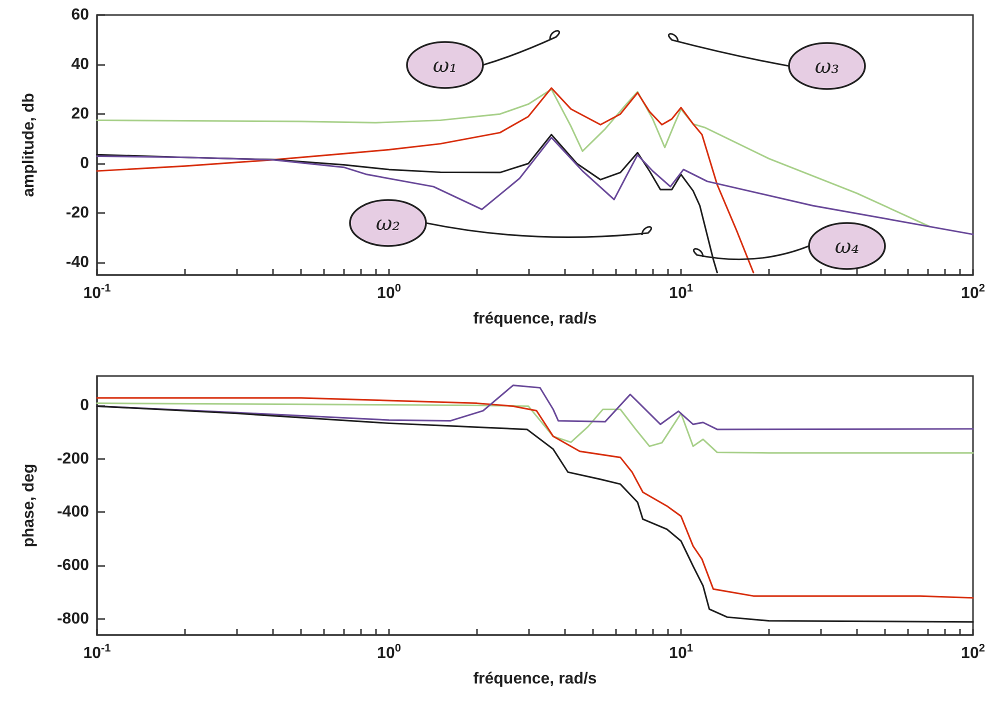  What do you see at coordinates (73, 565) in the screenshot?
I see `y-tick-label: -600` at bounding box center [73, 565].